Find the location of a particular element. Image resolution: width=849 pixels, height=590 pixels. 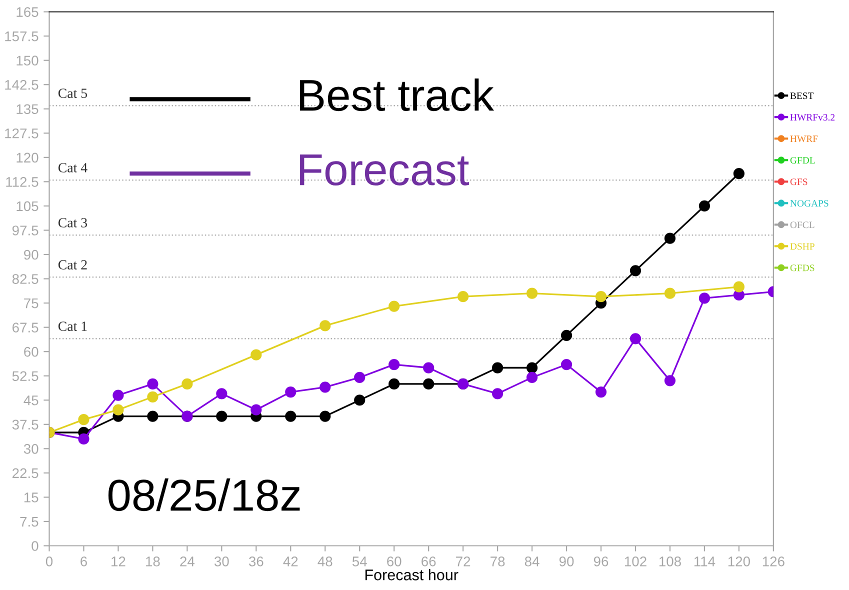

y-tick-label: 112.5 is located at coordinates (22, 182).